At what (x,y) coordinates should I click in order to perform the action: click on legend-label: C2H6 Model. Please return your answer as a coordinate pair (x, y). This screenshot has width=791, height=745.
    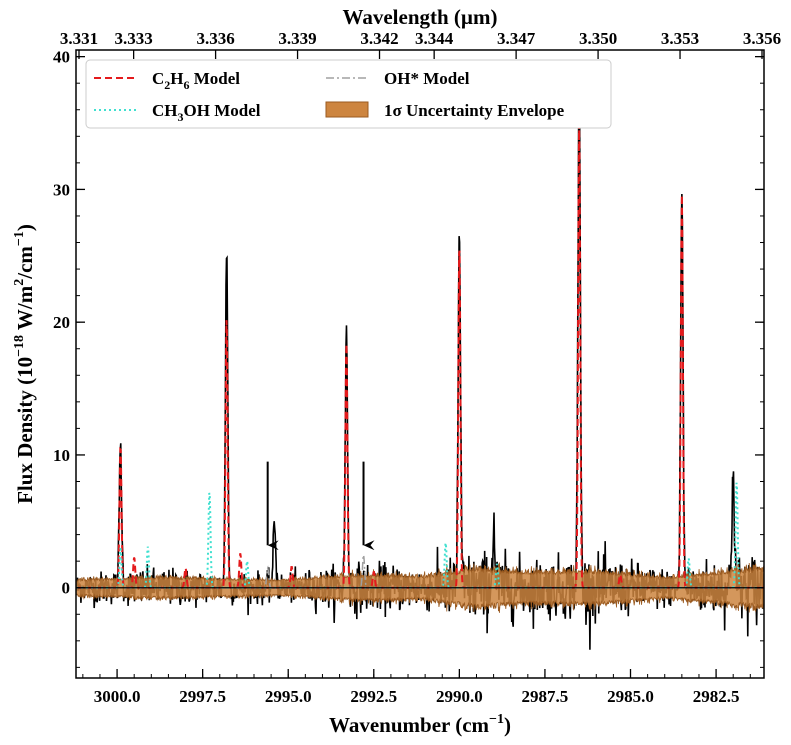
    Looking at the image, I should click on (196, 80).